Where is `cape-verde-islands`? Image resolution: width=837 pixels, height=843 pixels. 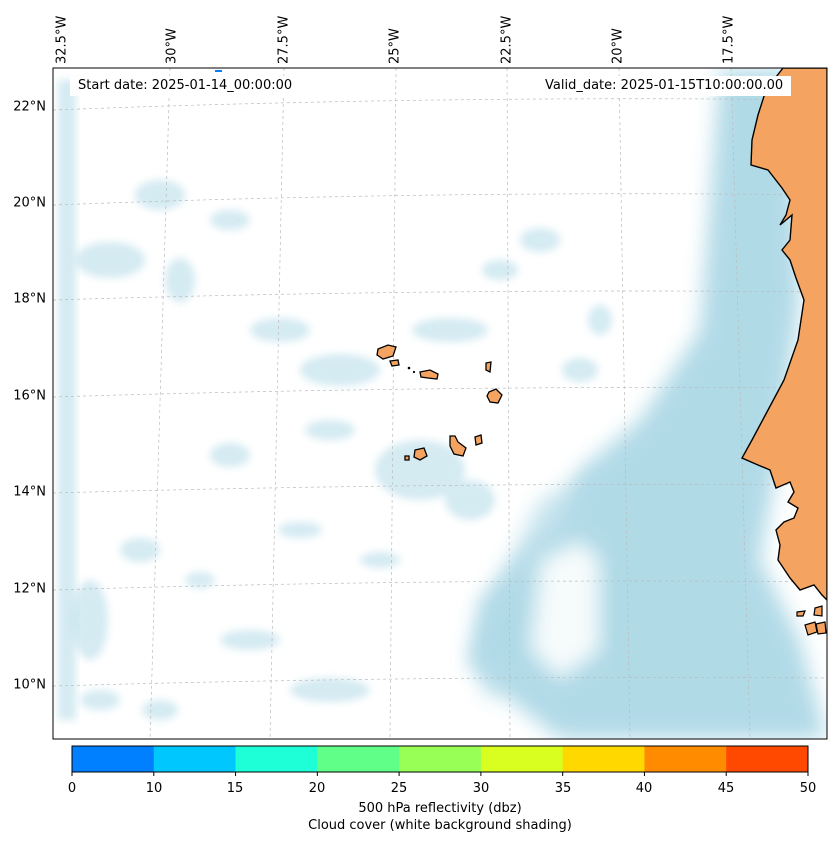
cape-verde-islands is located at coordinates (439, 402).